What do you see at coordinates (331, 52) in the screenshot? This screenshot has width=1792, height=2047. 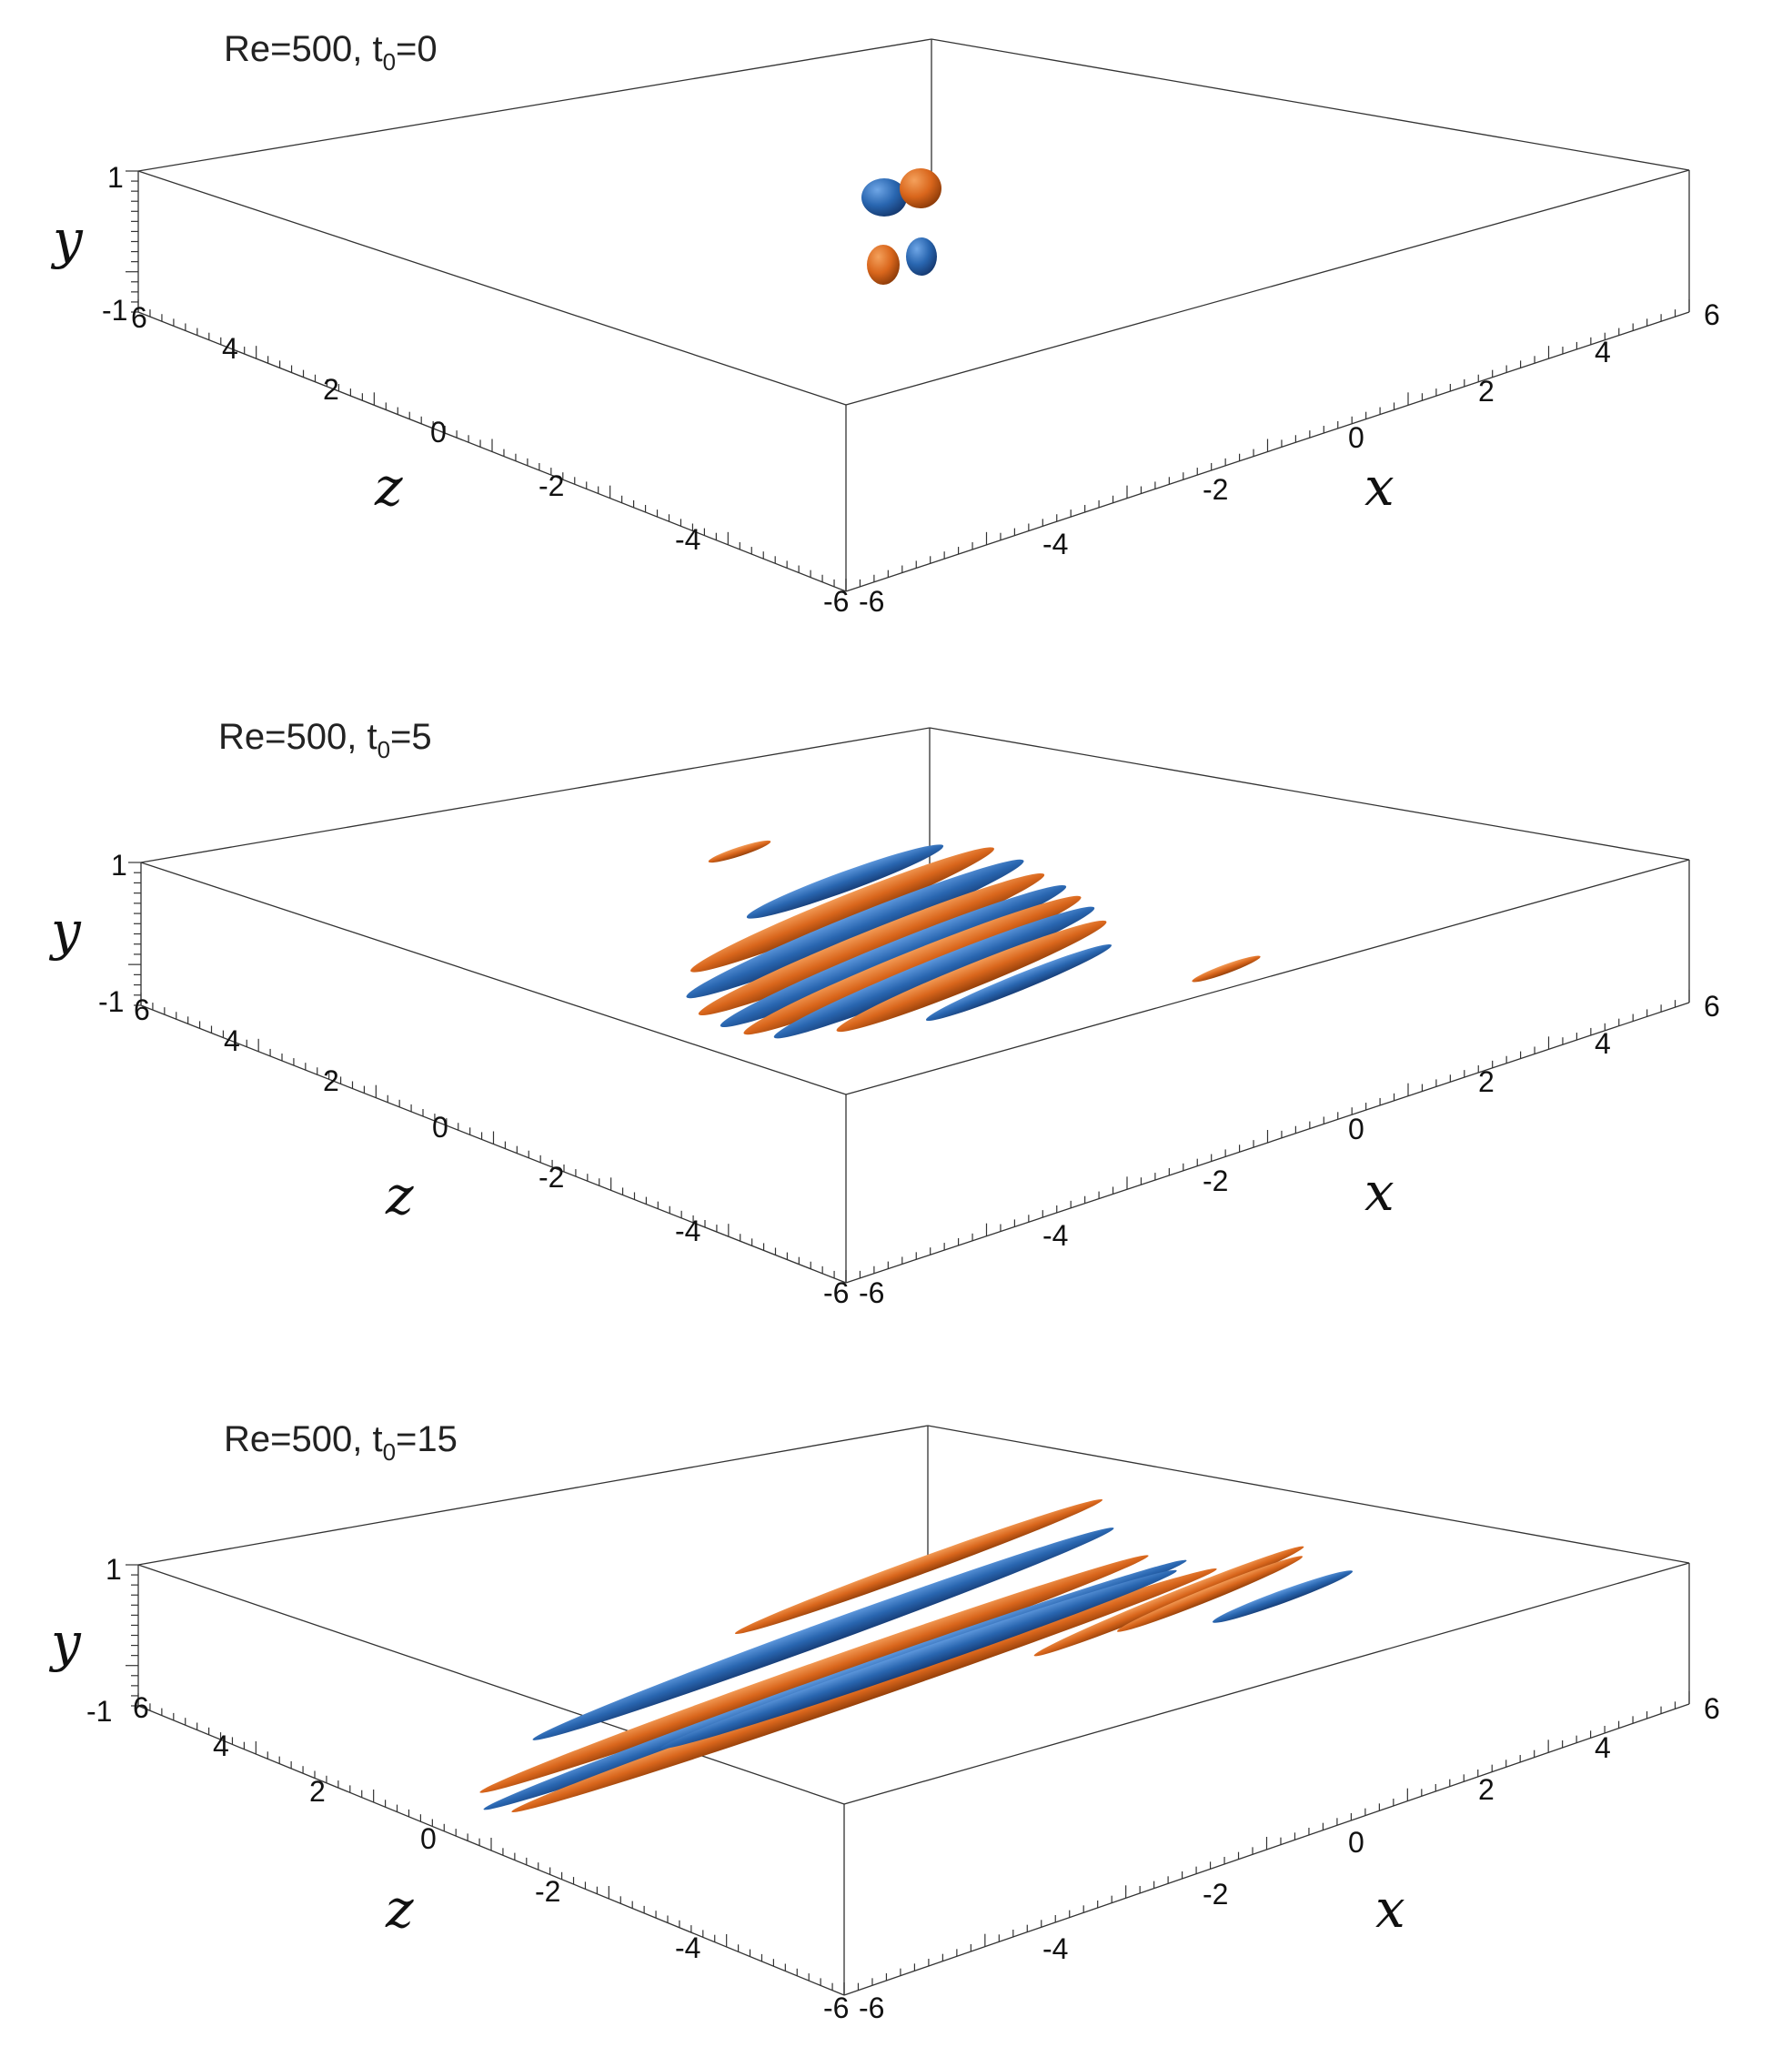 I see `panel-title: Re=500, t0=0` at bounding box center [331, 52].